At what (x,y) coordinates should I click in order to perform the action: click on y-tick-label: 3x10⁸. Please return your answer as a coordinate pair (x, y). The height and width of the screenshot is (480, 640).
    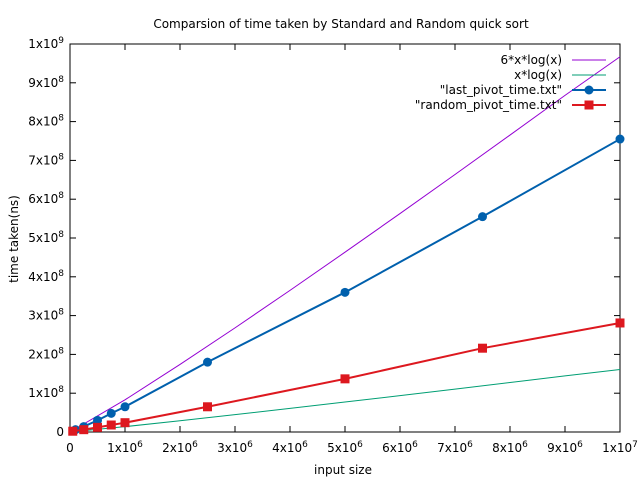
    Looking at the image, I should click on (46, 315).